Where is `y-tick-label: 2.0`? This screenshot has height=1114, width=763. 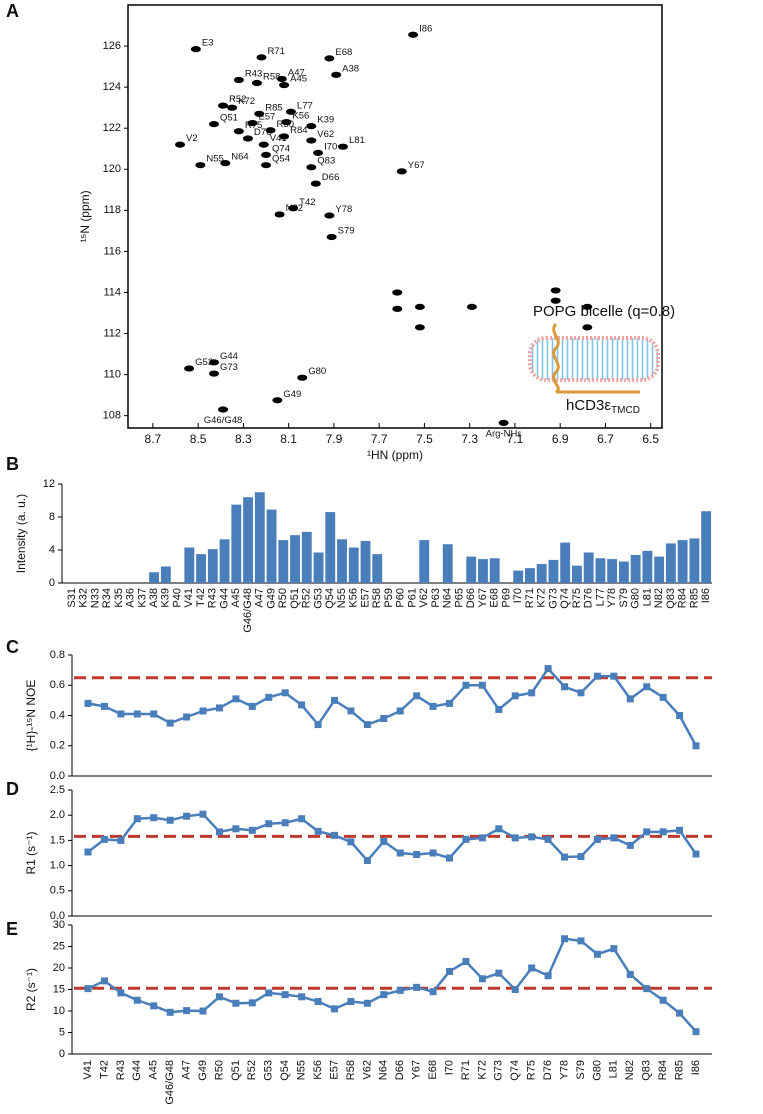
y-tick-label: 2.0 is located at coordinates (57, 815).